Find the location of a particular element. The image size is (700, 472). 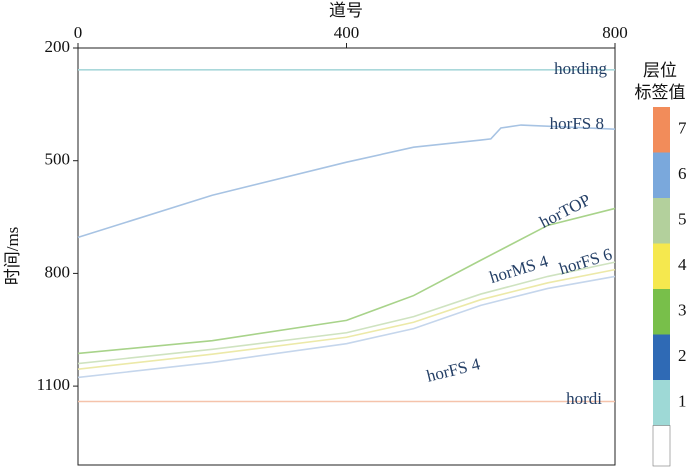

colorbar-label: 1 is located at coordinates (682, 401).